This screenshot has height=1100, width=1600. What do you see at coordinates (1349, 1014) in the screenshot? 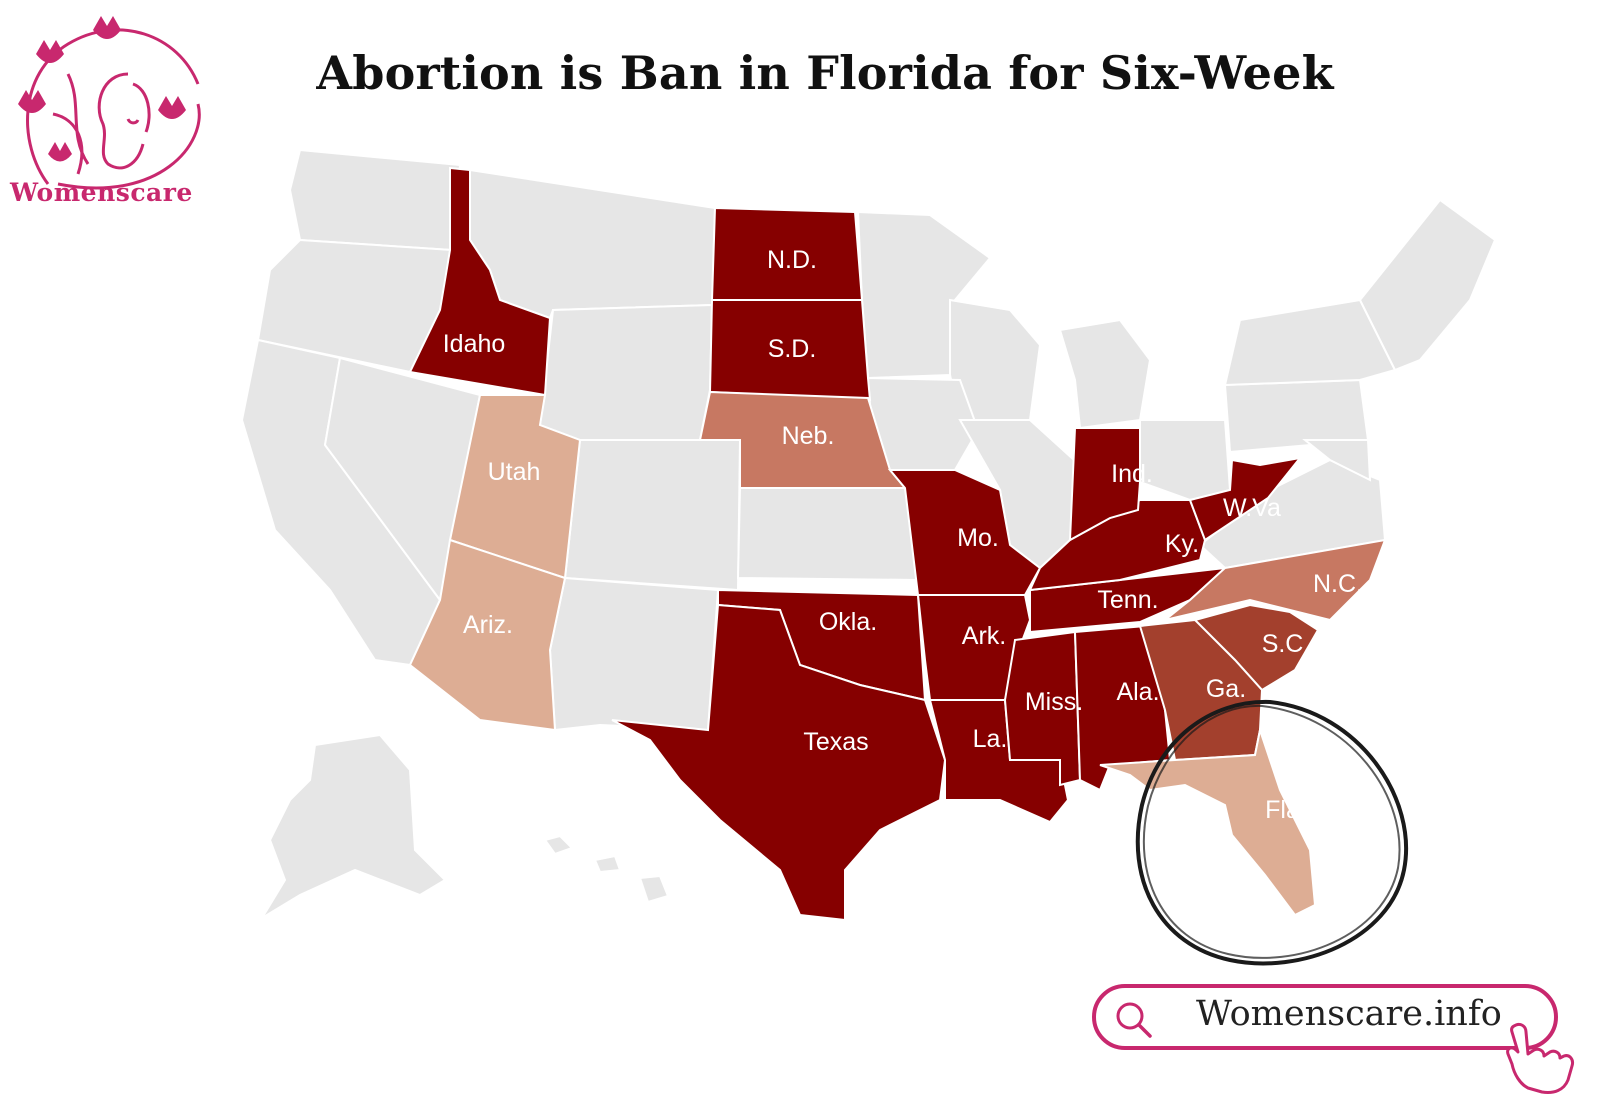
I see `website-url: Womenscare.info` at bounding box center [1349, 1014].